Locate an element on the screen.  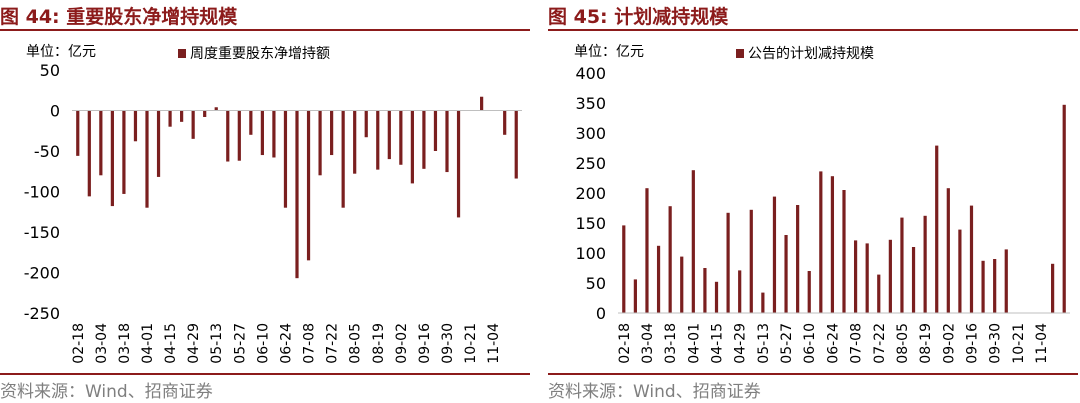
y-tick-label: 300 is located at coordinates (590, 133).